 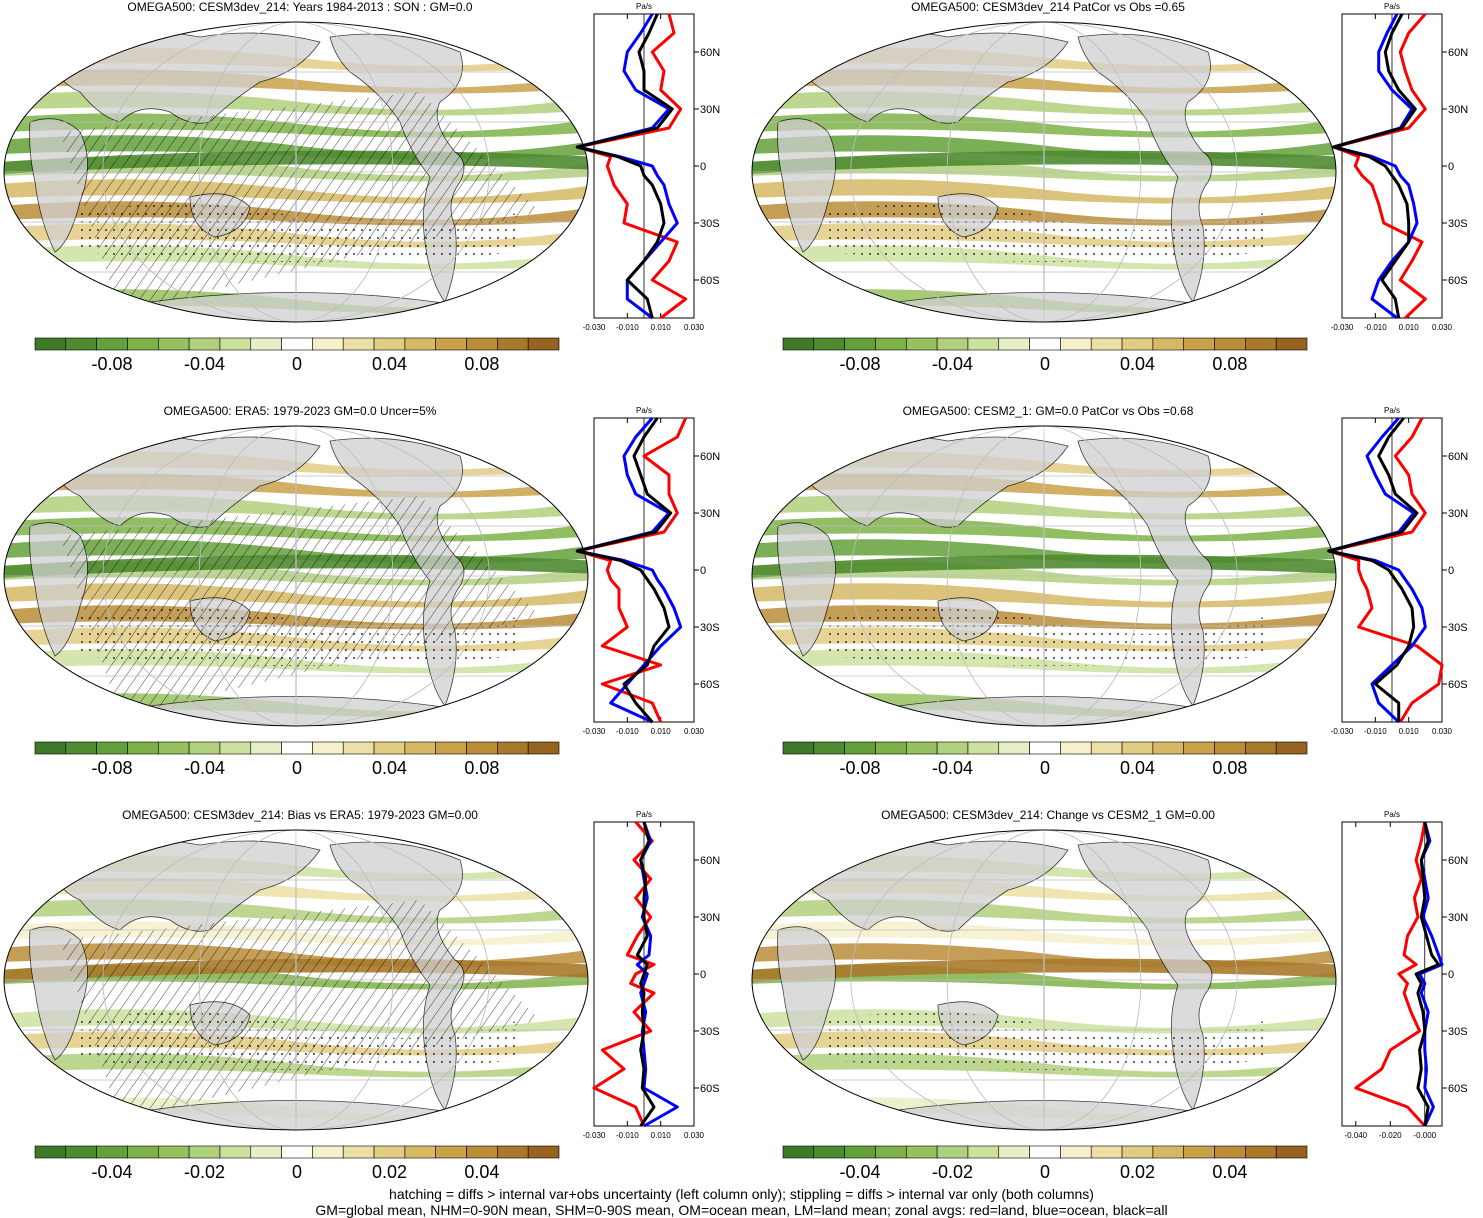 I want to click on field-band, so click(x=1044, y=191).